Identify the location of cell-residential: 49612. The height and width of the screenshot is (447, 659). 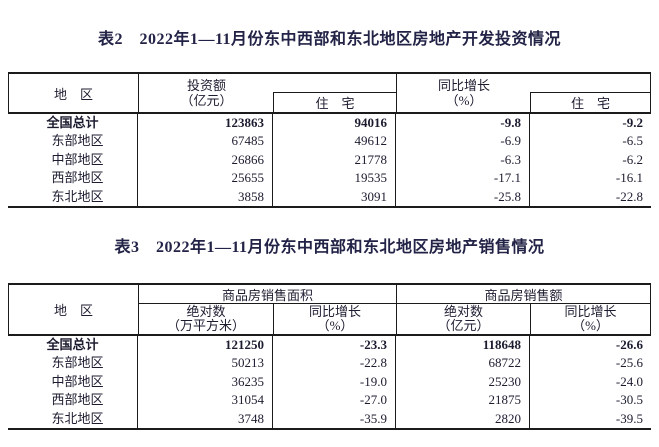
(334, 141).